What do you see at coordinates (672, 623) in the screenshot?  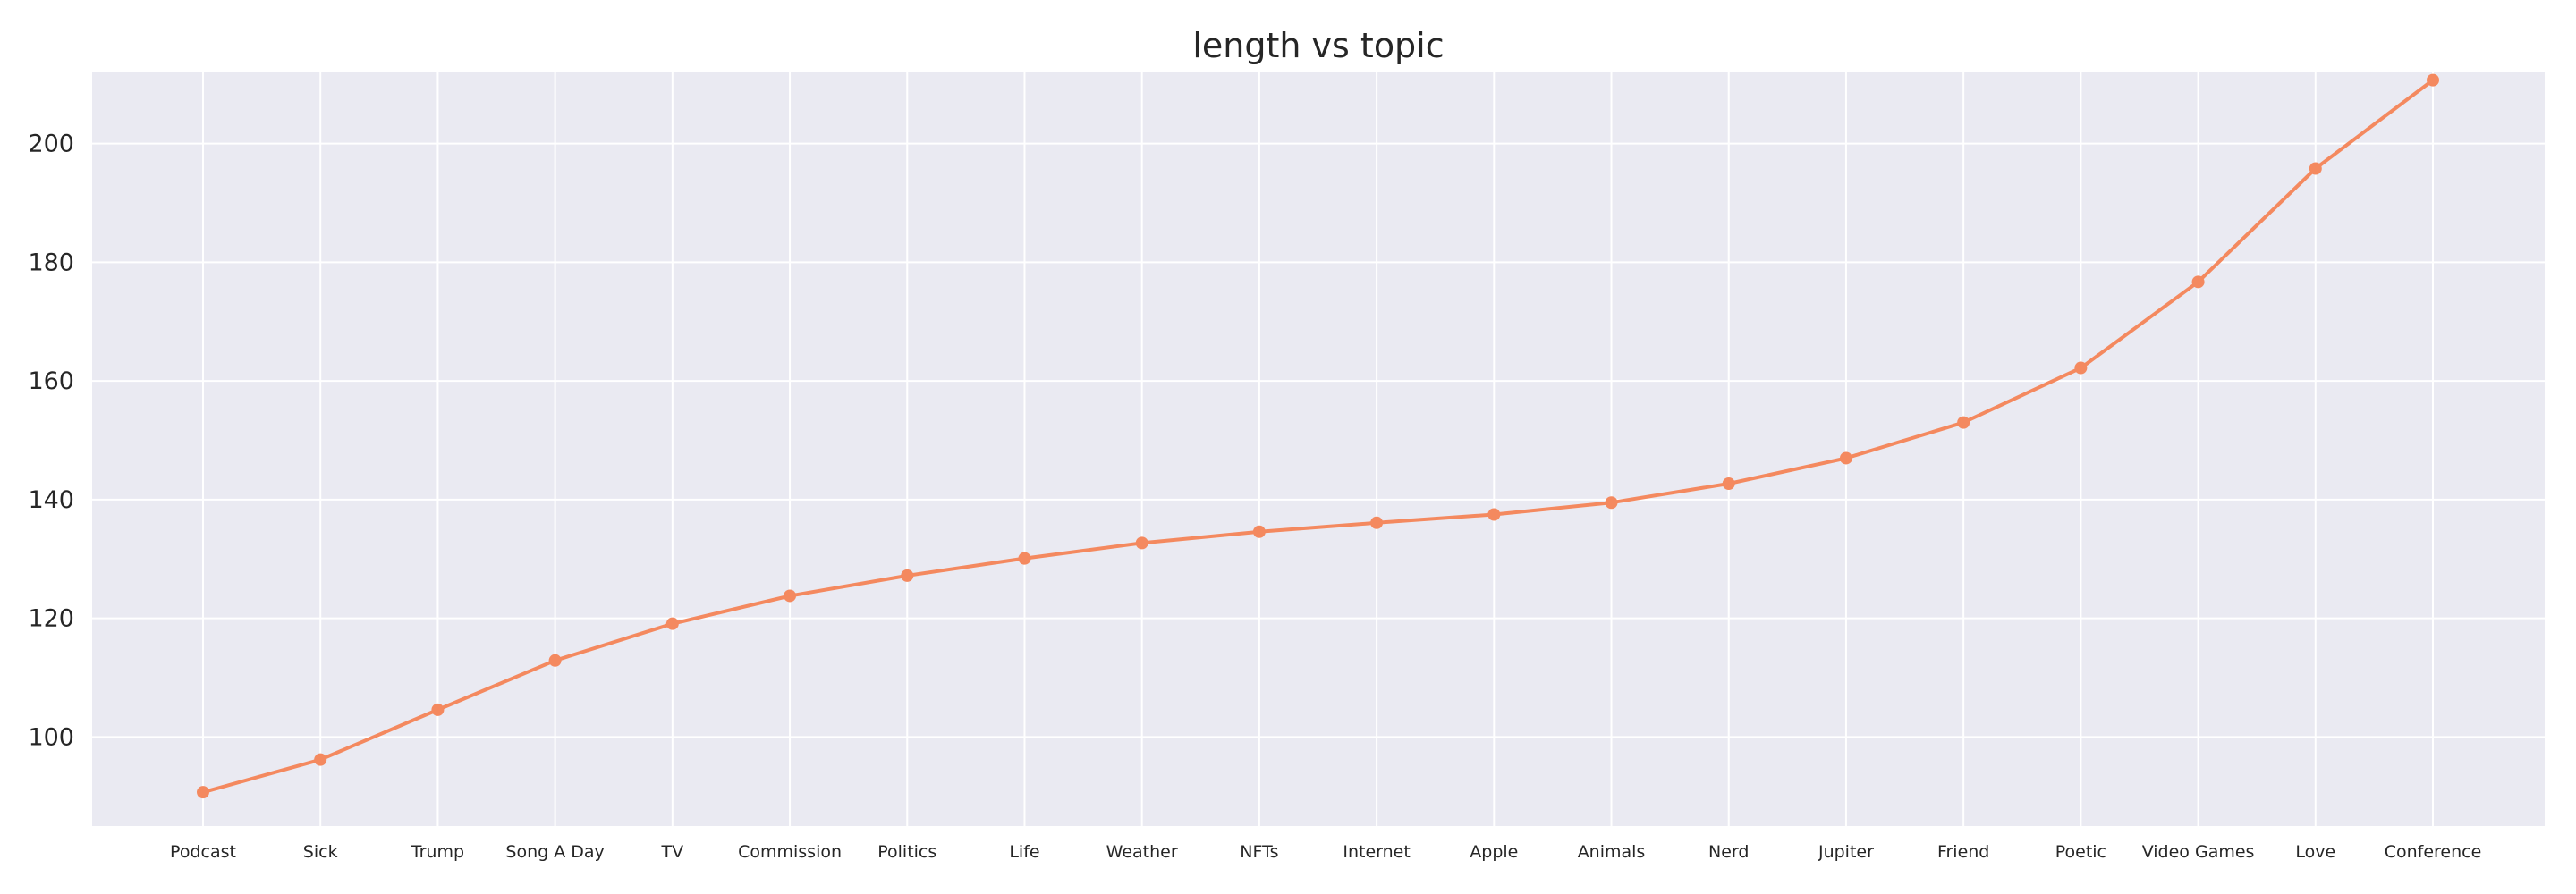 I see `data-point-tv` at bounding box center [672, 623].